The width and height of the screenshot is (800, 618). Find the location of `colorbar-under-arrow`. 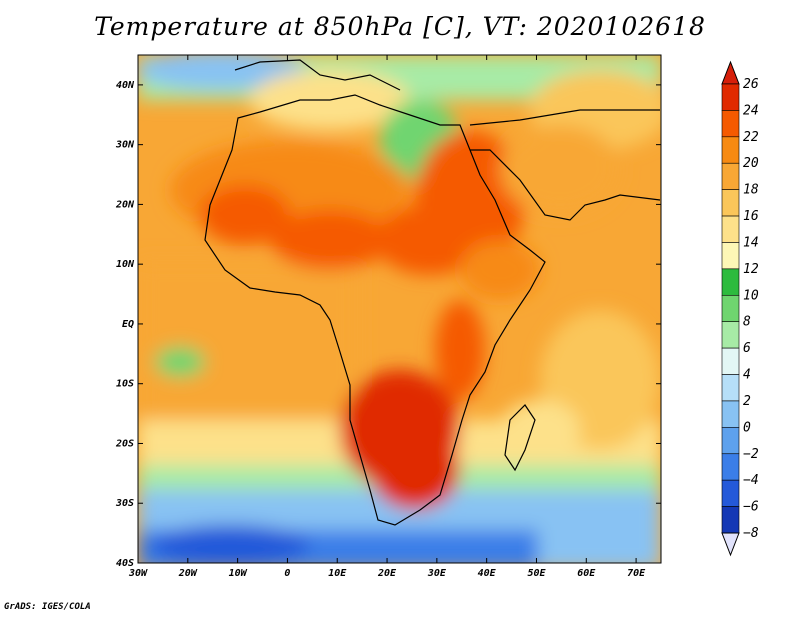

colorbar-under-arrow is located at coordinates (730, 544).